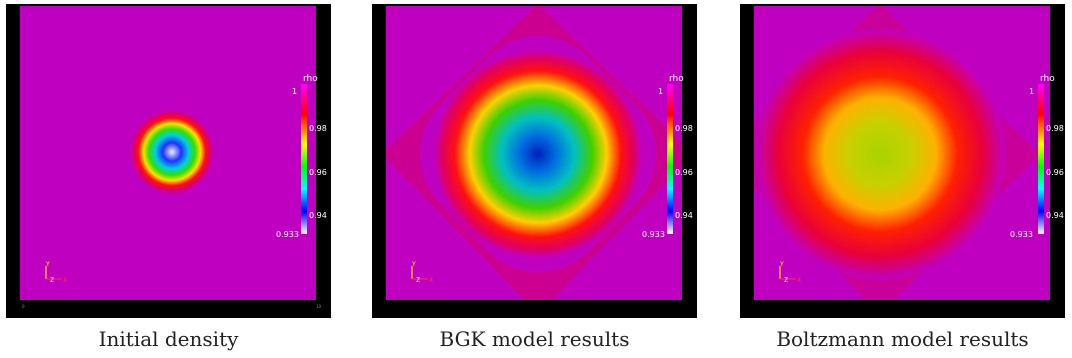 This screenshot has width=1072, height=358. I want to click on density-diamond, so click(538, 154).